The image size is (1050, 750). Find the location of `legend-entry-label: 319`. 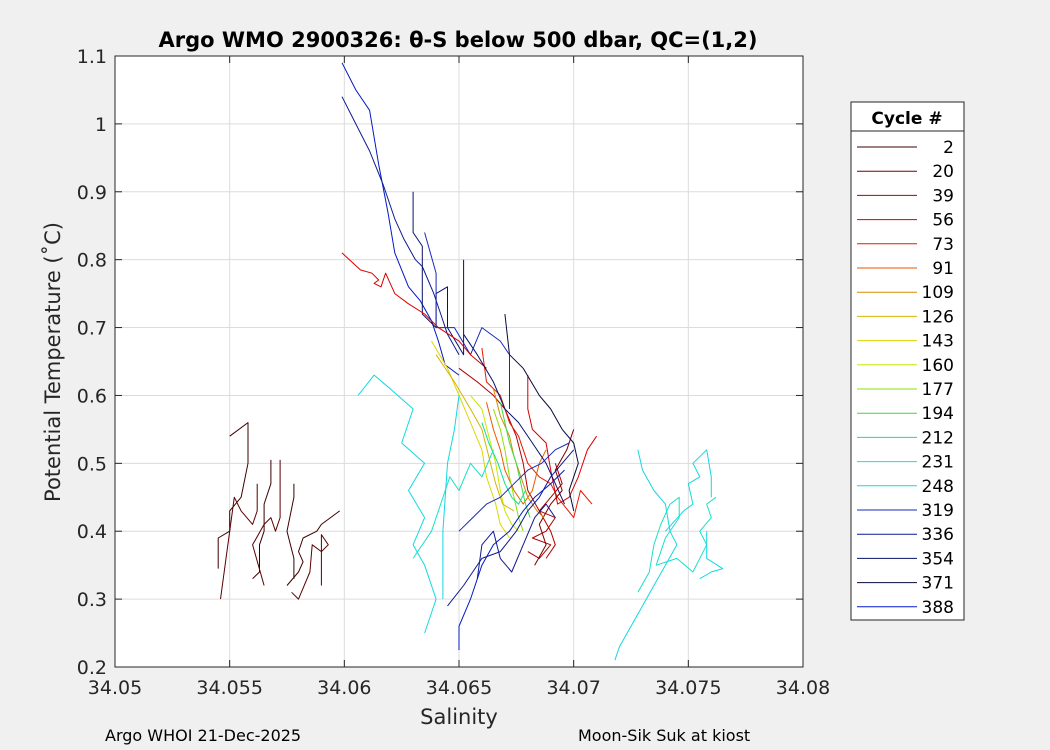

legend-entry-label: 319 is located at coordinates (938, 511).